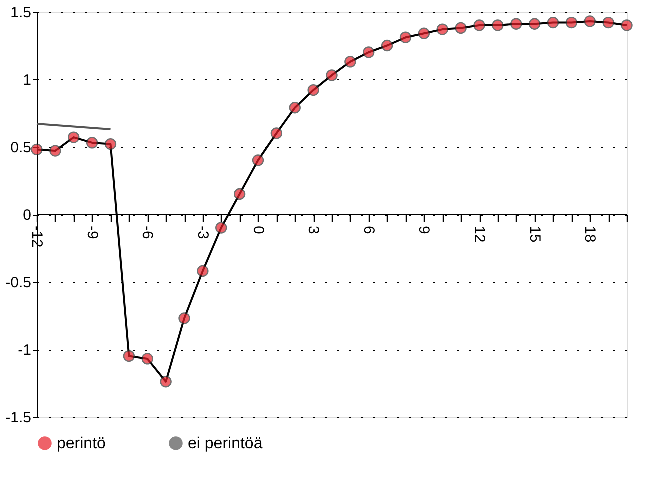 Image resolution: width=653 pixels, height=494 pixels. Describe the element at coordinates (225, 443) in the screenshot. I see `legend-label: ei perintöä` at that location.